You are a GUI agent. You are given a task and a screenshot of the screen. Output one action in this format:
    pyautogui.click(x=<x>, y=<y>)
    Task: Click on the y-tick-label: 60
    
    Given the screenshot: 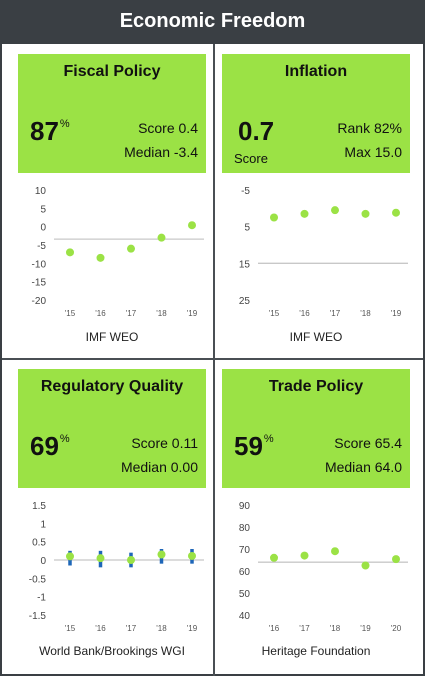 What is the action you would take?
    pyautogui.click(x=245, y=572)
    